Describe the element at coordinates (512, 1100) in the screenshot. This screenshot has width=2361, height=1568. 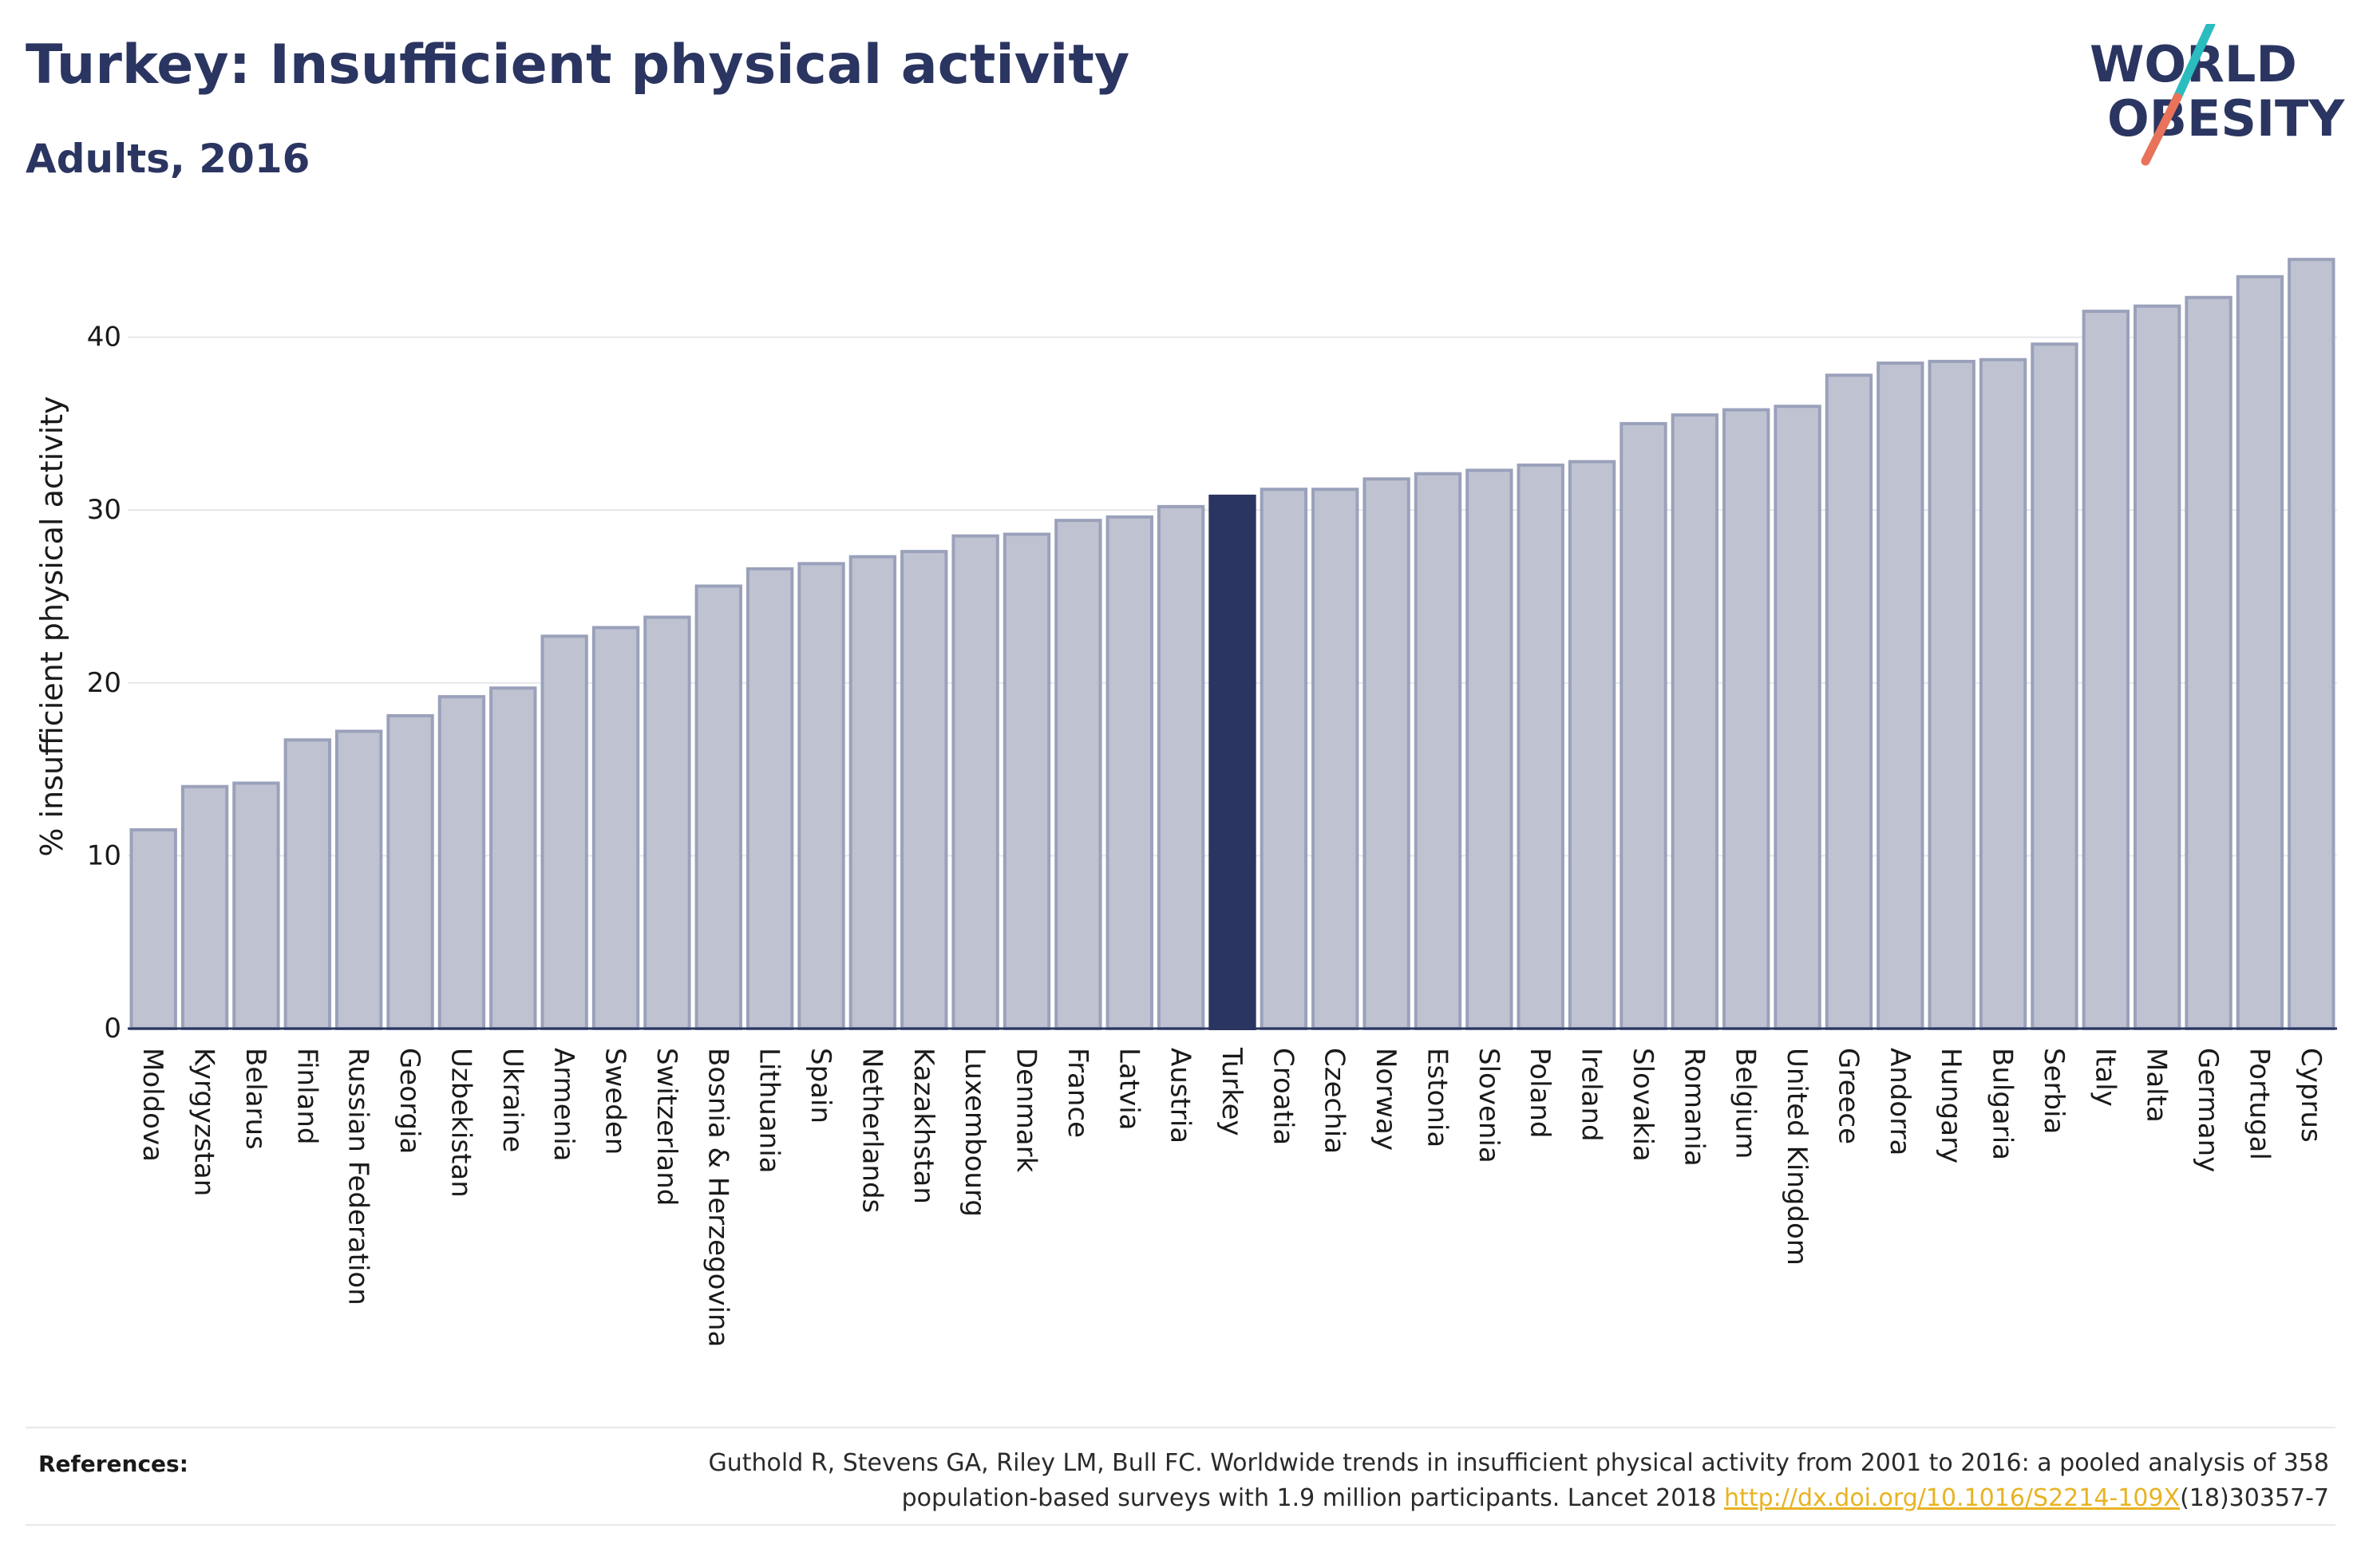
I see `x-tick-label-ukraine: Ukraine` at that location.